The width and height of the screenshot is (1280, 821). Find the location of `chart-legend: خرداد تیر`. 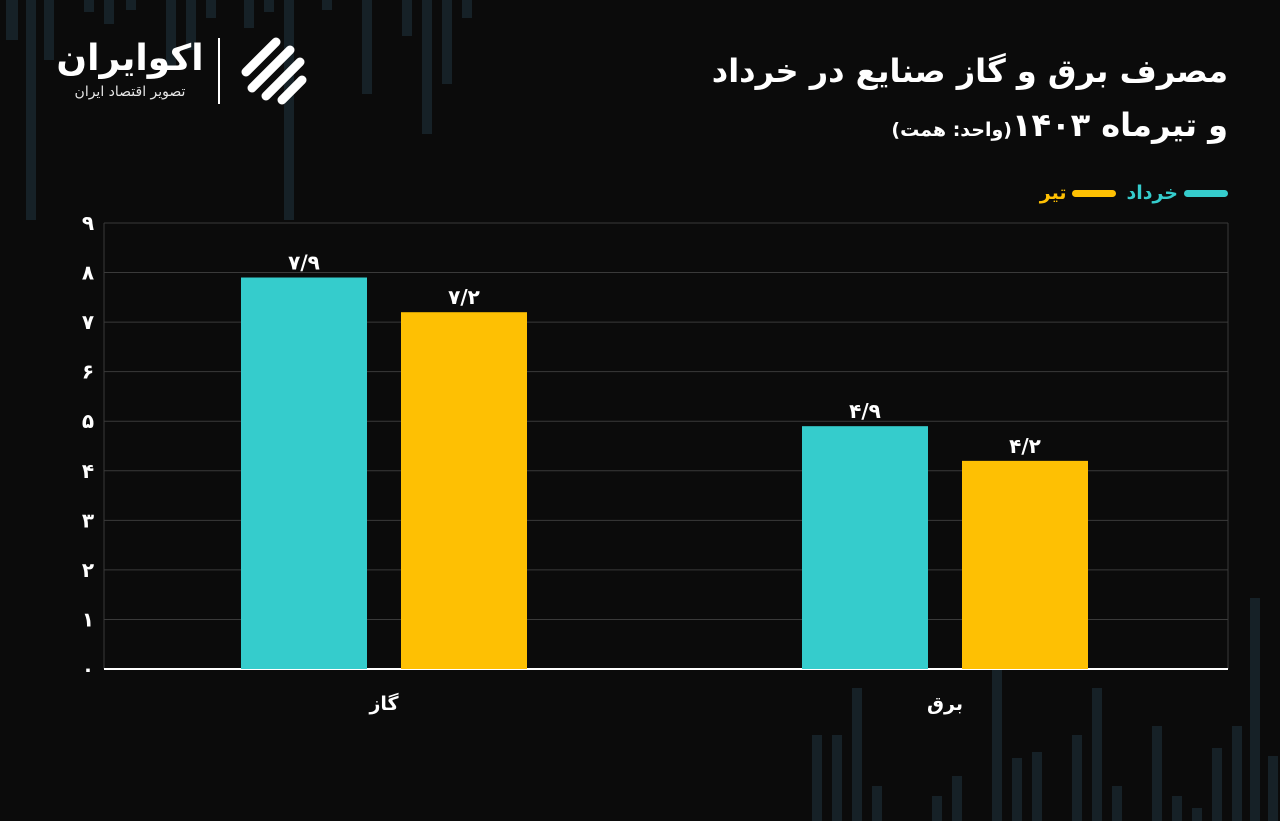

chart-legend: خرداد تیر is located at coordinates (1134, 193).